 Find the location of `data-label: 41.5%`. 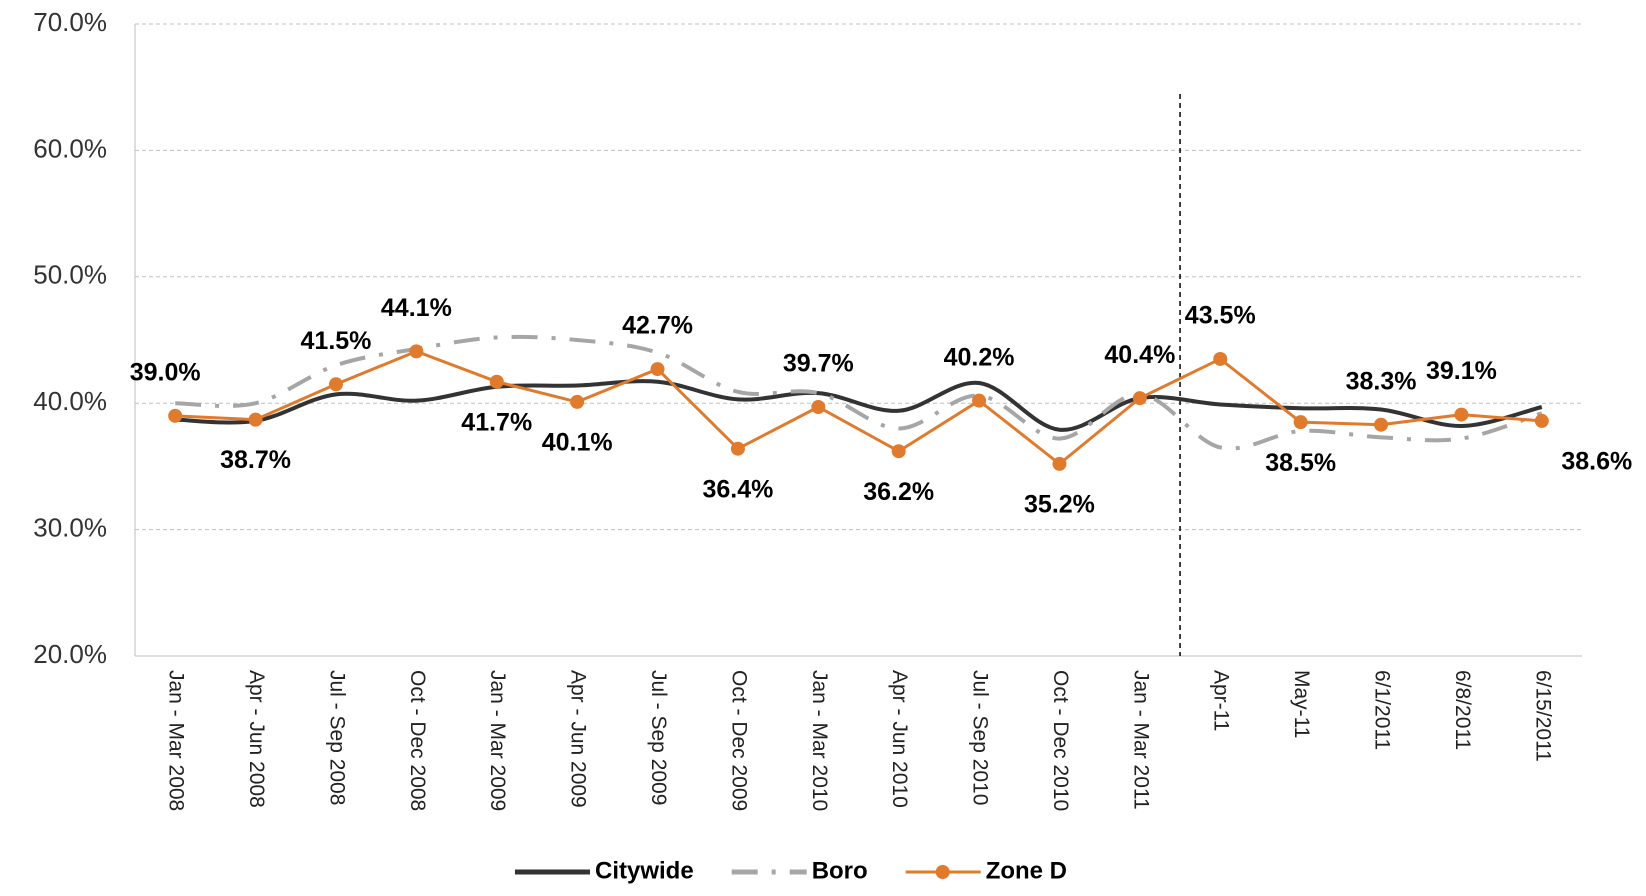

data-label: 41.5% is located at coordinates (336, 341).